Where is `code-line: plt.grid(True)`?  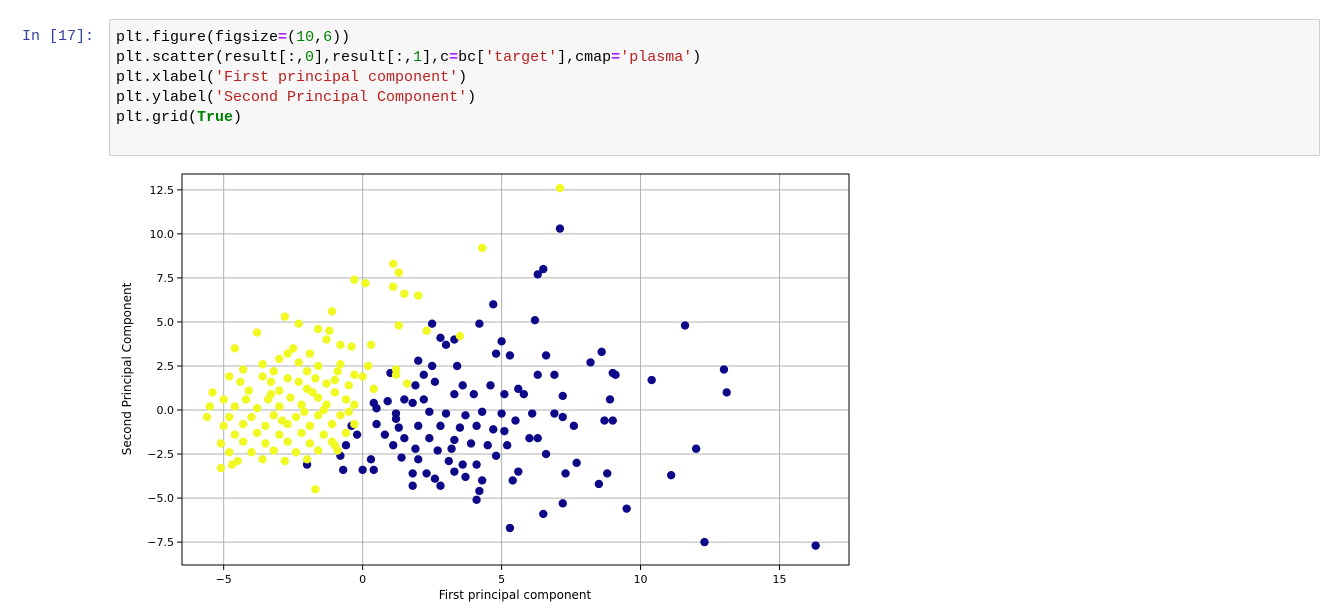
code-line: plt.grid(True) is located at coordinates (714, 118).